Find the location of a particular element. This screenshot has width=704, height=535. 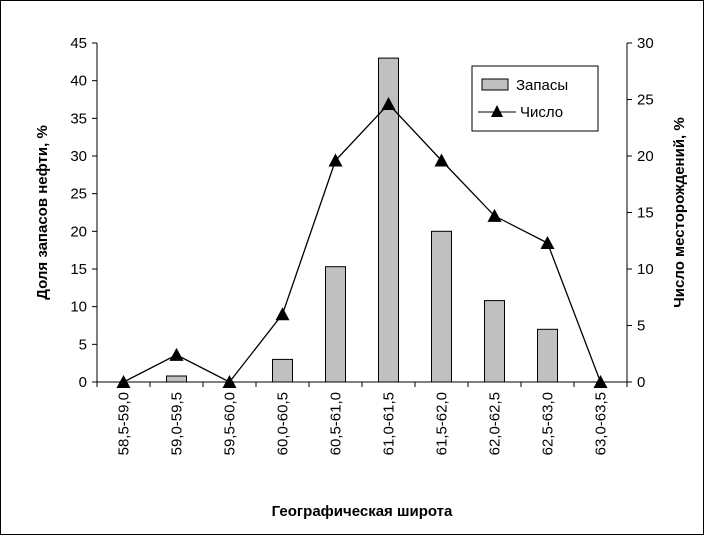

legend: Запасы Число is located at coordinates (535, 98).